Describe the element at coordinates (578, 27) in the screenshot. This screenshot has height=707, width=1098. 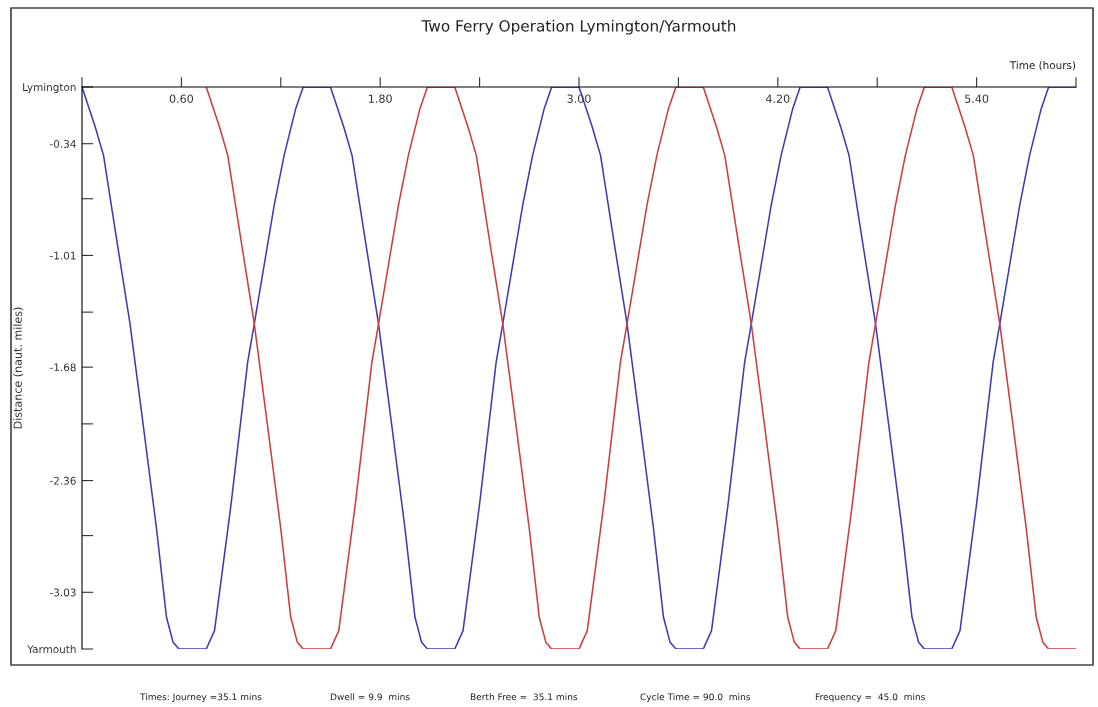
I see `chart-title: Two Ferry Operation Lymington/Yarmouth` at that location.